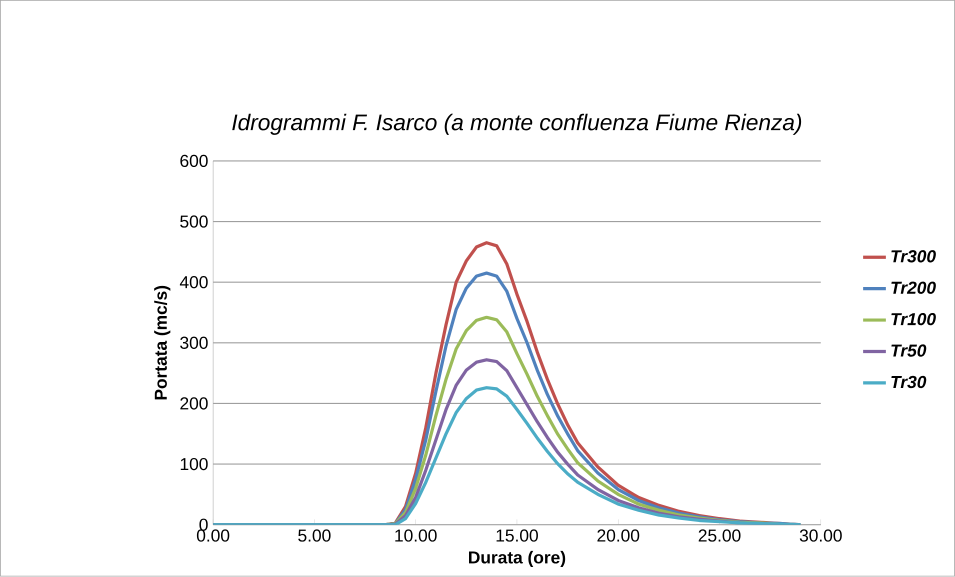 This screenshot has height=577, width=955. I want to click on legend-label: Tr50, so click(908, 350).